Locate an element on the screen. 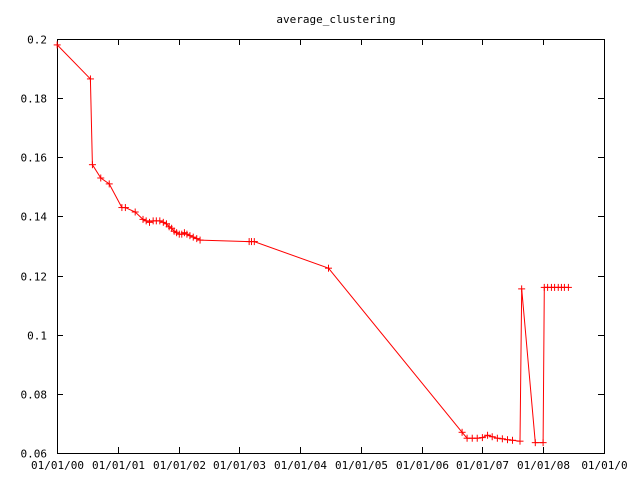  x-tick-label: 01/01/02 is located at coordinates (179, 465).